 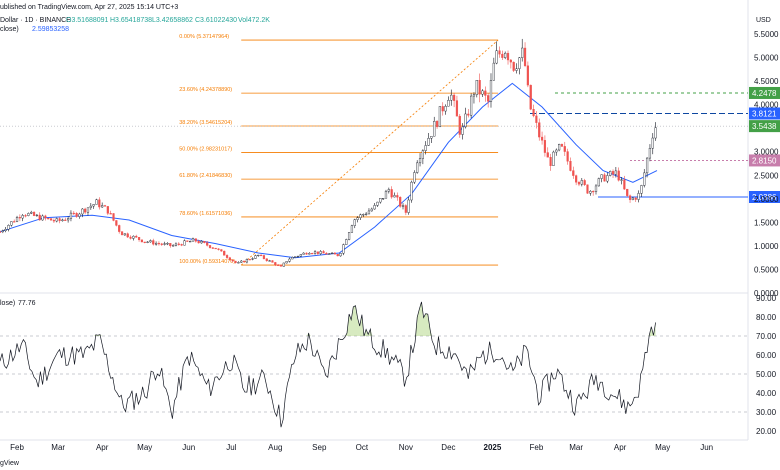 I want to click on price-tick-label: 1.0000, so click(x=766, y=246).